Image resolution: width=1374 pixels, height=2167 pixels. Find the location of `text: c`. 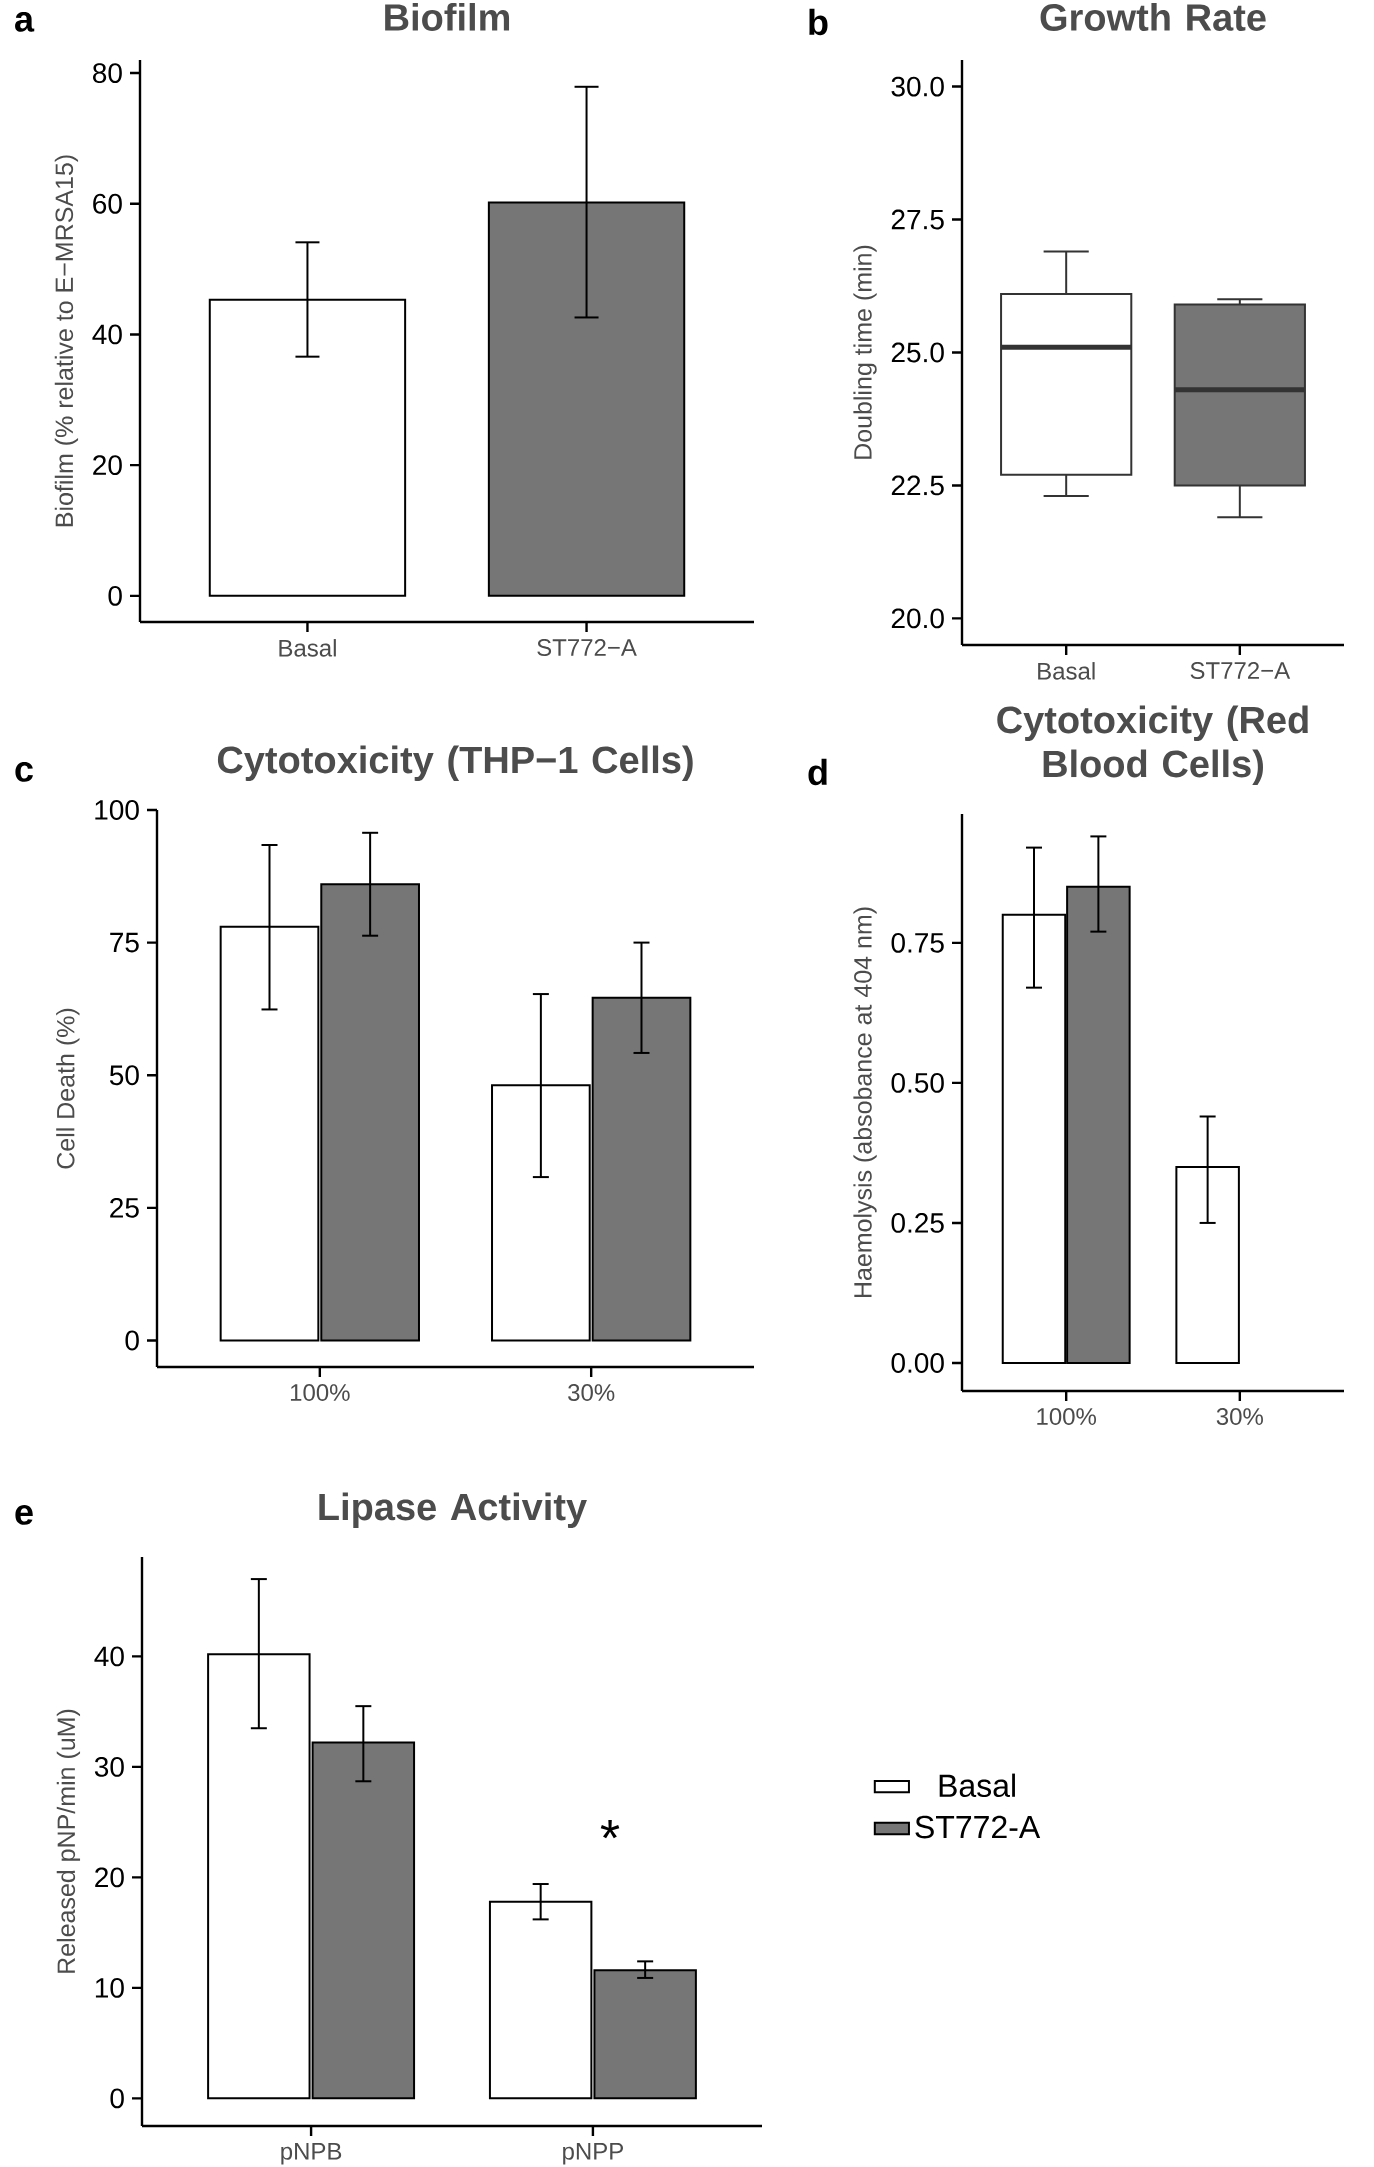

text: c is located at coordinates (24, 772).